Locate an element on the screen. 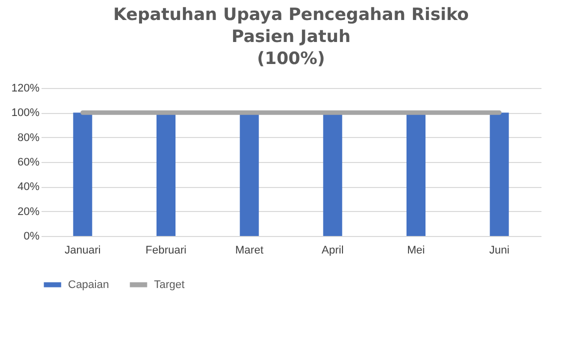 The height and width of the screenshot is (337, 577). y-tick-label: 120% is located at coordinates (25, 88).